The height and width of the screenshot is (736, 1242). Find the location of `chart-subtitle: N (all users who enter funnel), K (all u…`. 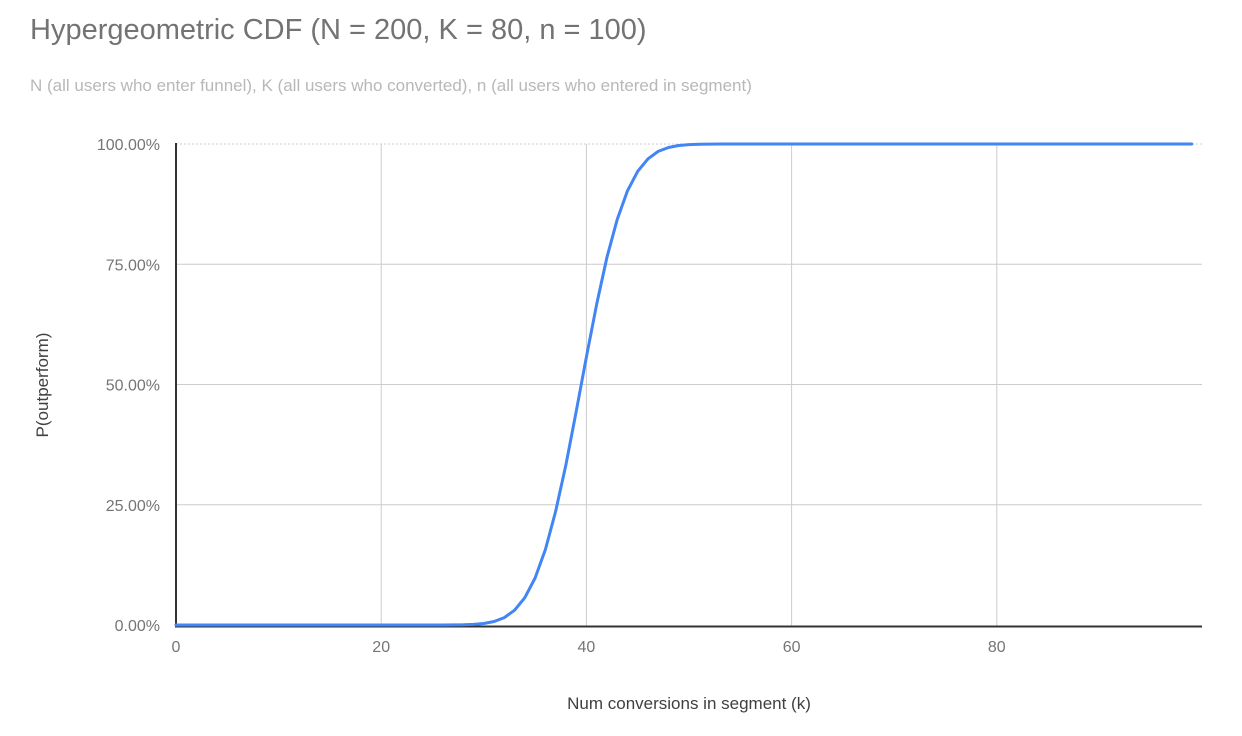

chart-subtitle: N (all users who enter funnel), K (all u… is located at coordinates (391, 85).